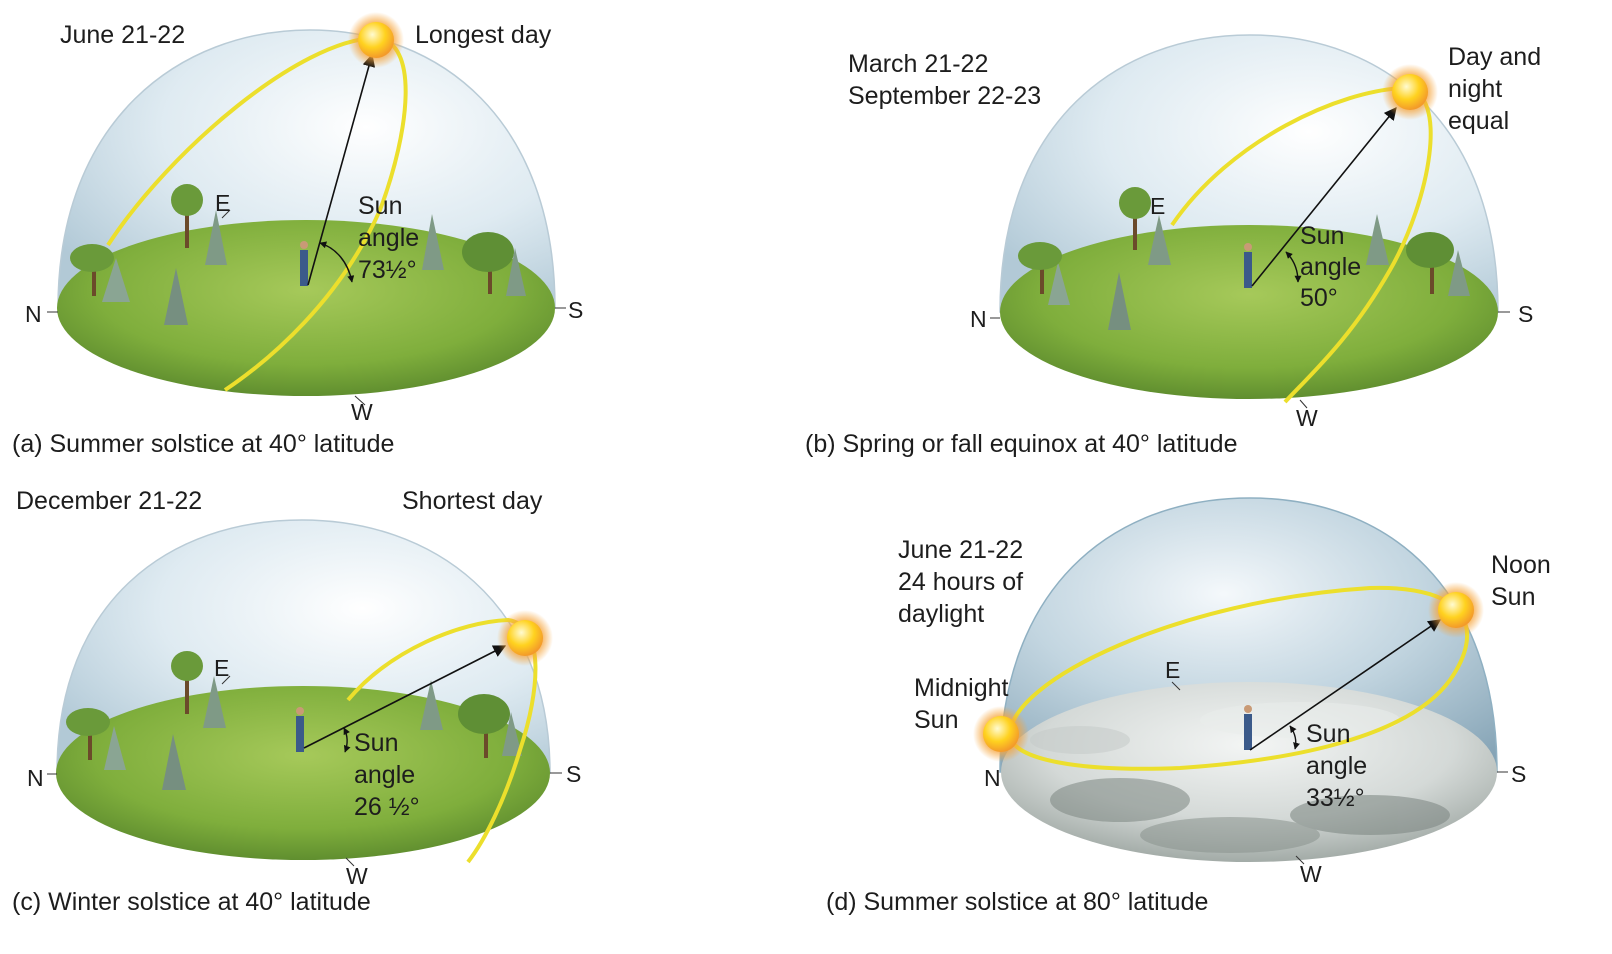 Image resolution: width=1612 pixels, height=954 pixels. What do you see at coordinates (961, 688) in the screenshot?
I see `midnight-sun-label: Midnight` at bounding box center [961, 688].